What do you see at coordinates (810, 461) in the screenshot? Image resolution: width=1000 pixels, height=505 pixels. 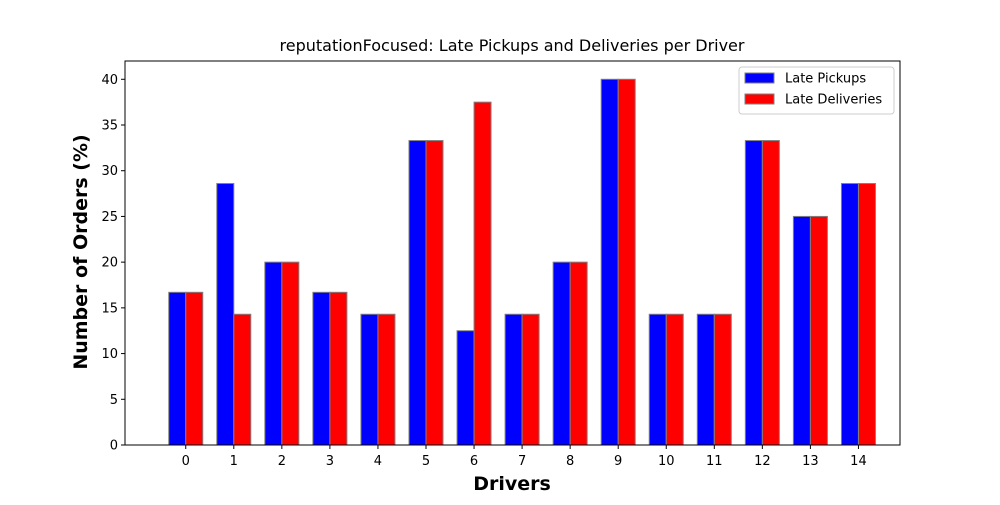 I see `x-tick-label: 13` at bounding box center [810, 461].